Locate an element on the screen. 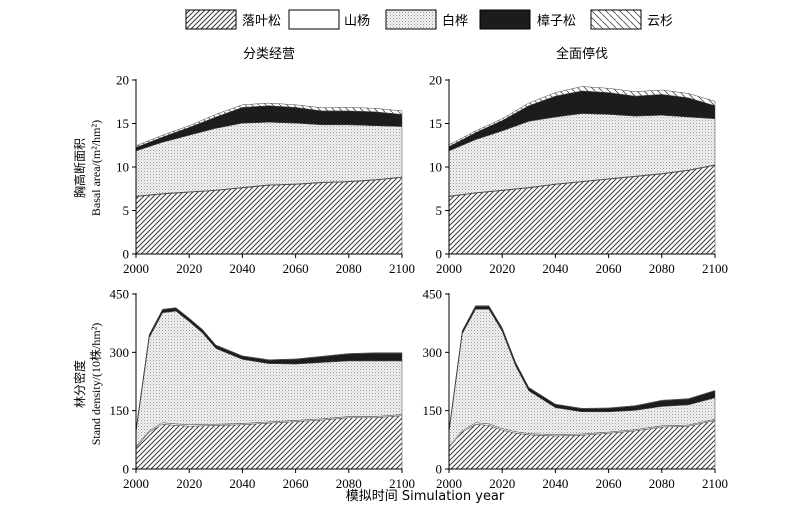  panel-title-logging-ban: 全面停伐 is located at coordinates (582, 54).